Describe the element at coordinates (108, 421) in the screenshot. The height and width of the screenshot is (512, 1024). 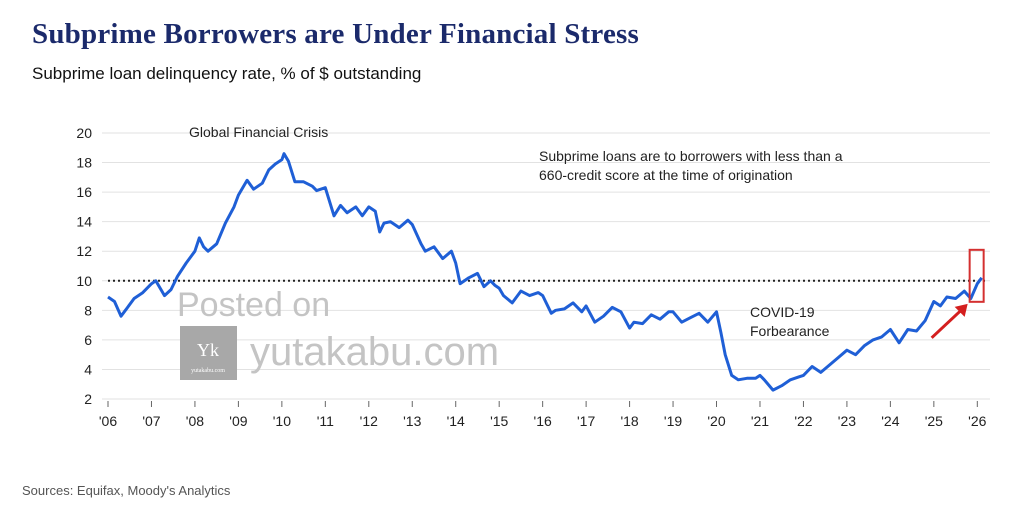
I see `x-tick-label: '06` at that location.